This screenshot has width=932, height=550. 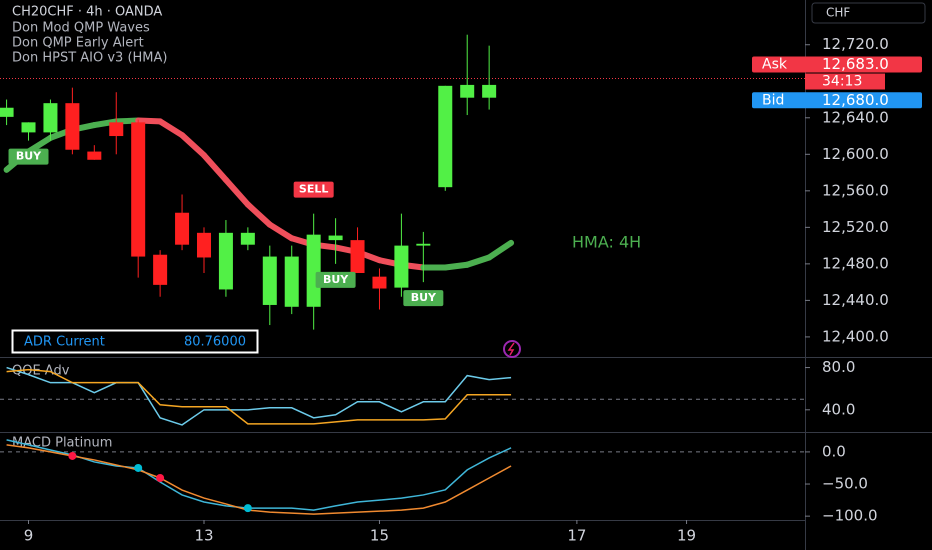 I want to click on indicator-label: Don Mod QMP Waves, so click(x=81, y=28).